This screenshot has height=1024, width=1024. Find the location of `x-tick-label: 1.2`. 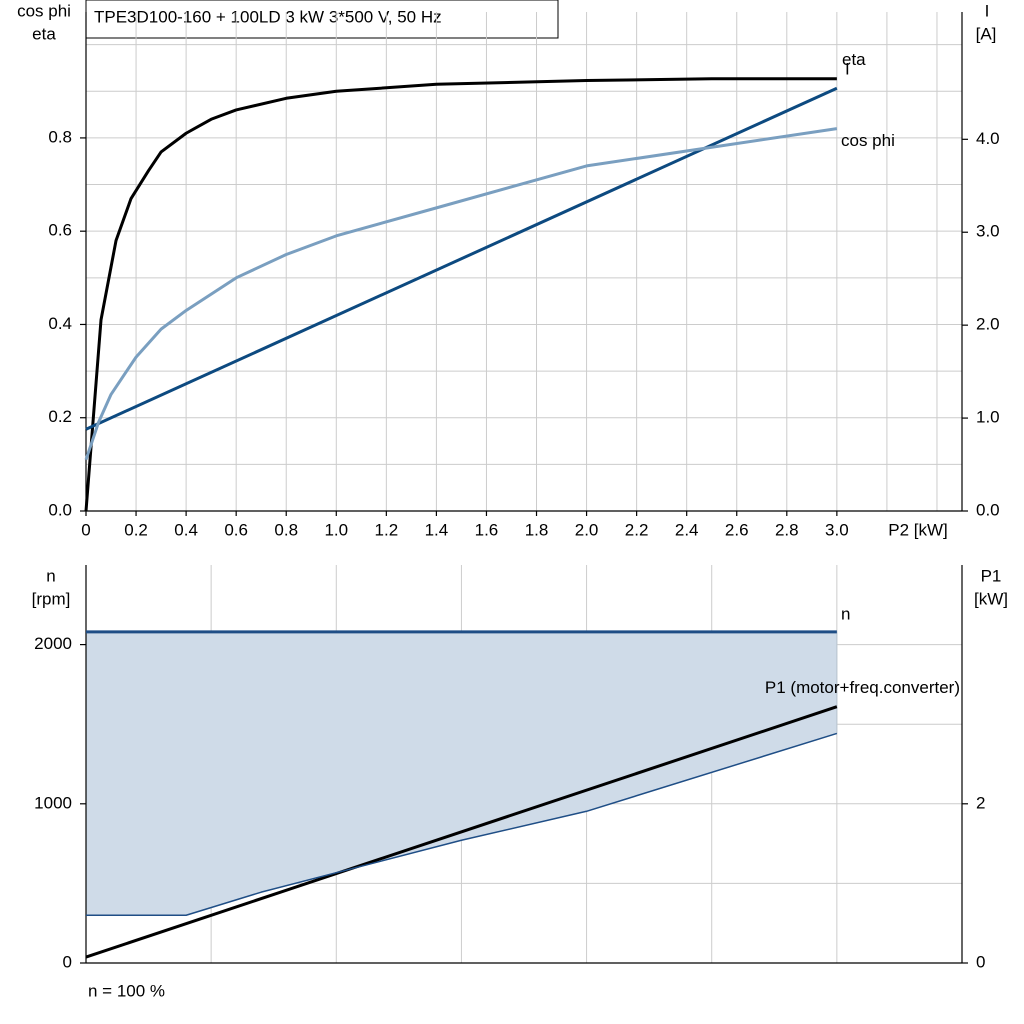

x-tick-label: 1.2 is located at coordinates (387, 529).